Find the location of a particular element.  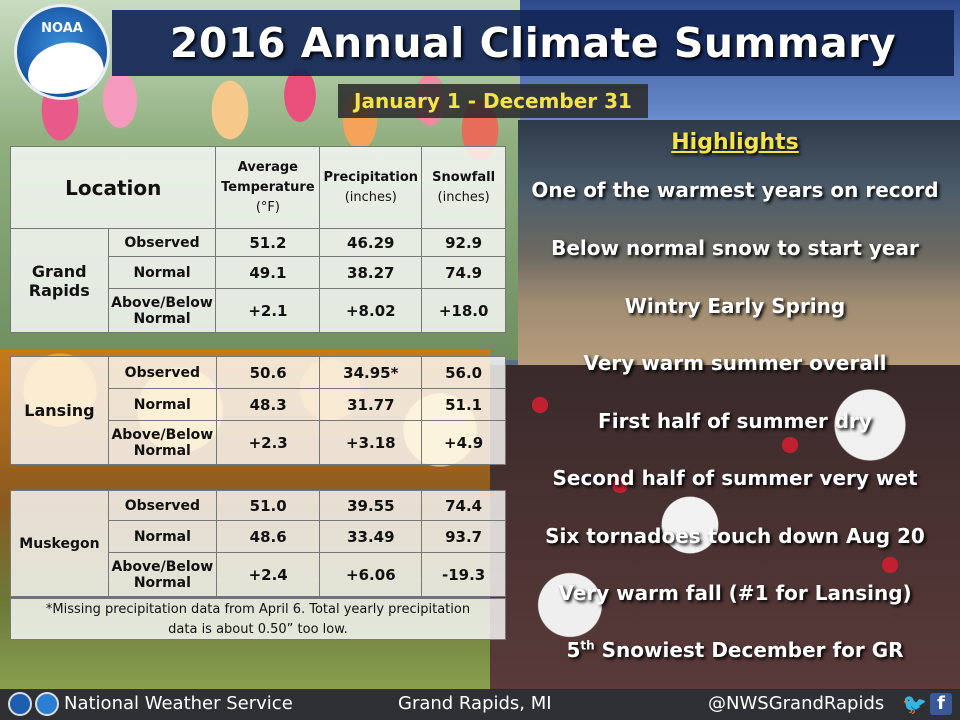

highlight-item: Six tornadoes touch down Aug 20 is located at coordinates (735, 536).